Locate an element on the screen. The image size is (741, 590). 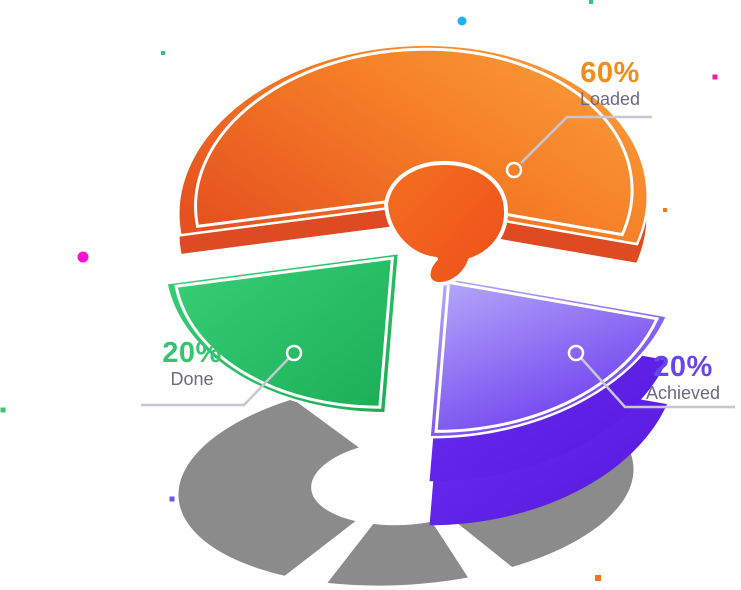
slice-done-group is located at coordinates (287, 340).